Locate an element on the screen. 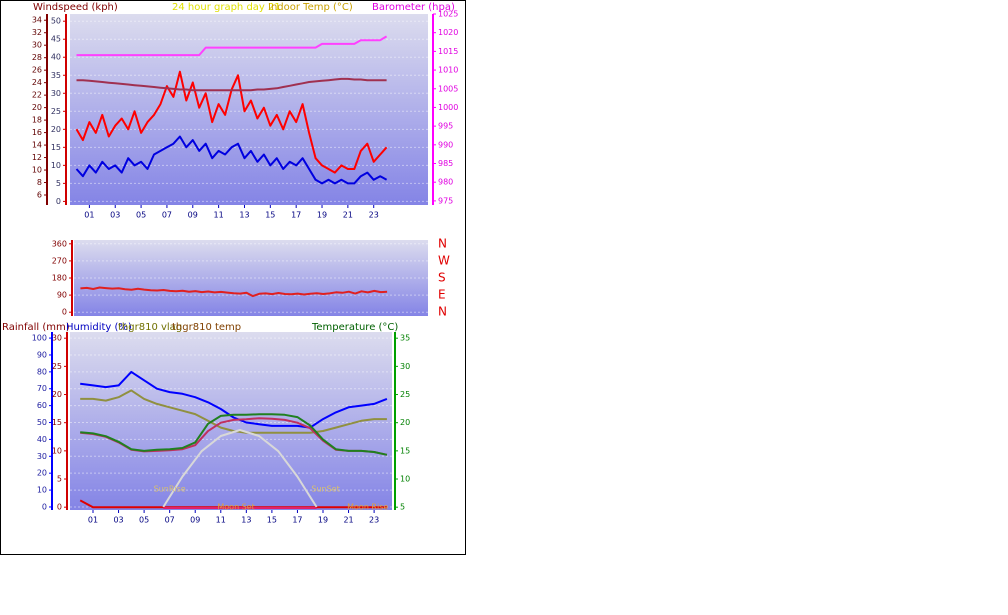 The width and height of the screenshot is (1008, 615). tick-label: 18 is located at coordinates (37, 120).